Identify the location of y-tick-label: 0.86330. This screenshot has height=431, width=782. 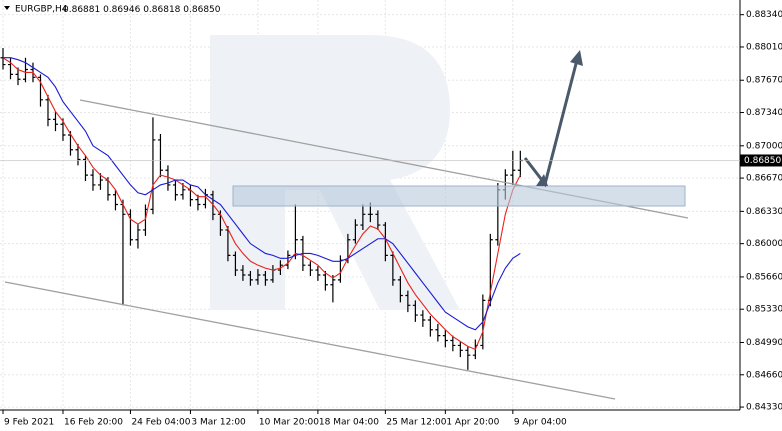
(764, 212).